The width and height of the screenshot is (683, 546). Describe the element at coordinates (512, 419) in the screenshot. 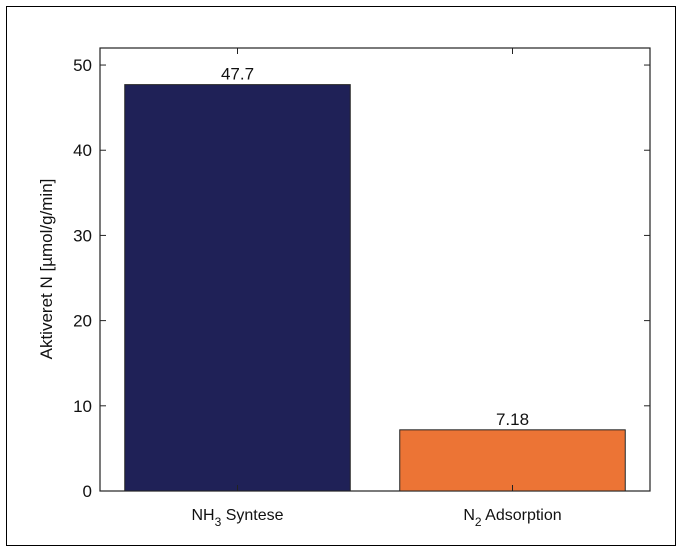

I see `bar-value-label: 7.18` at that location.